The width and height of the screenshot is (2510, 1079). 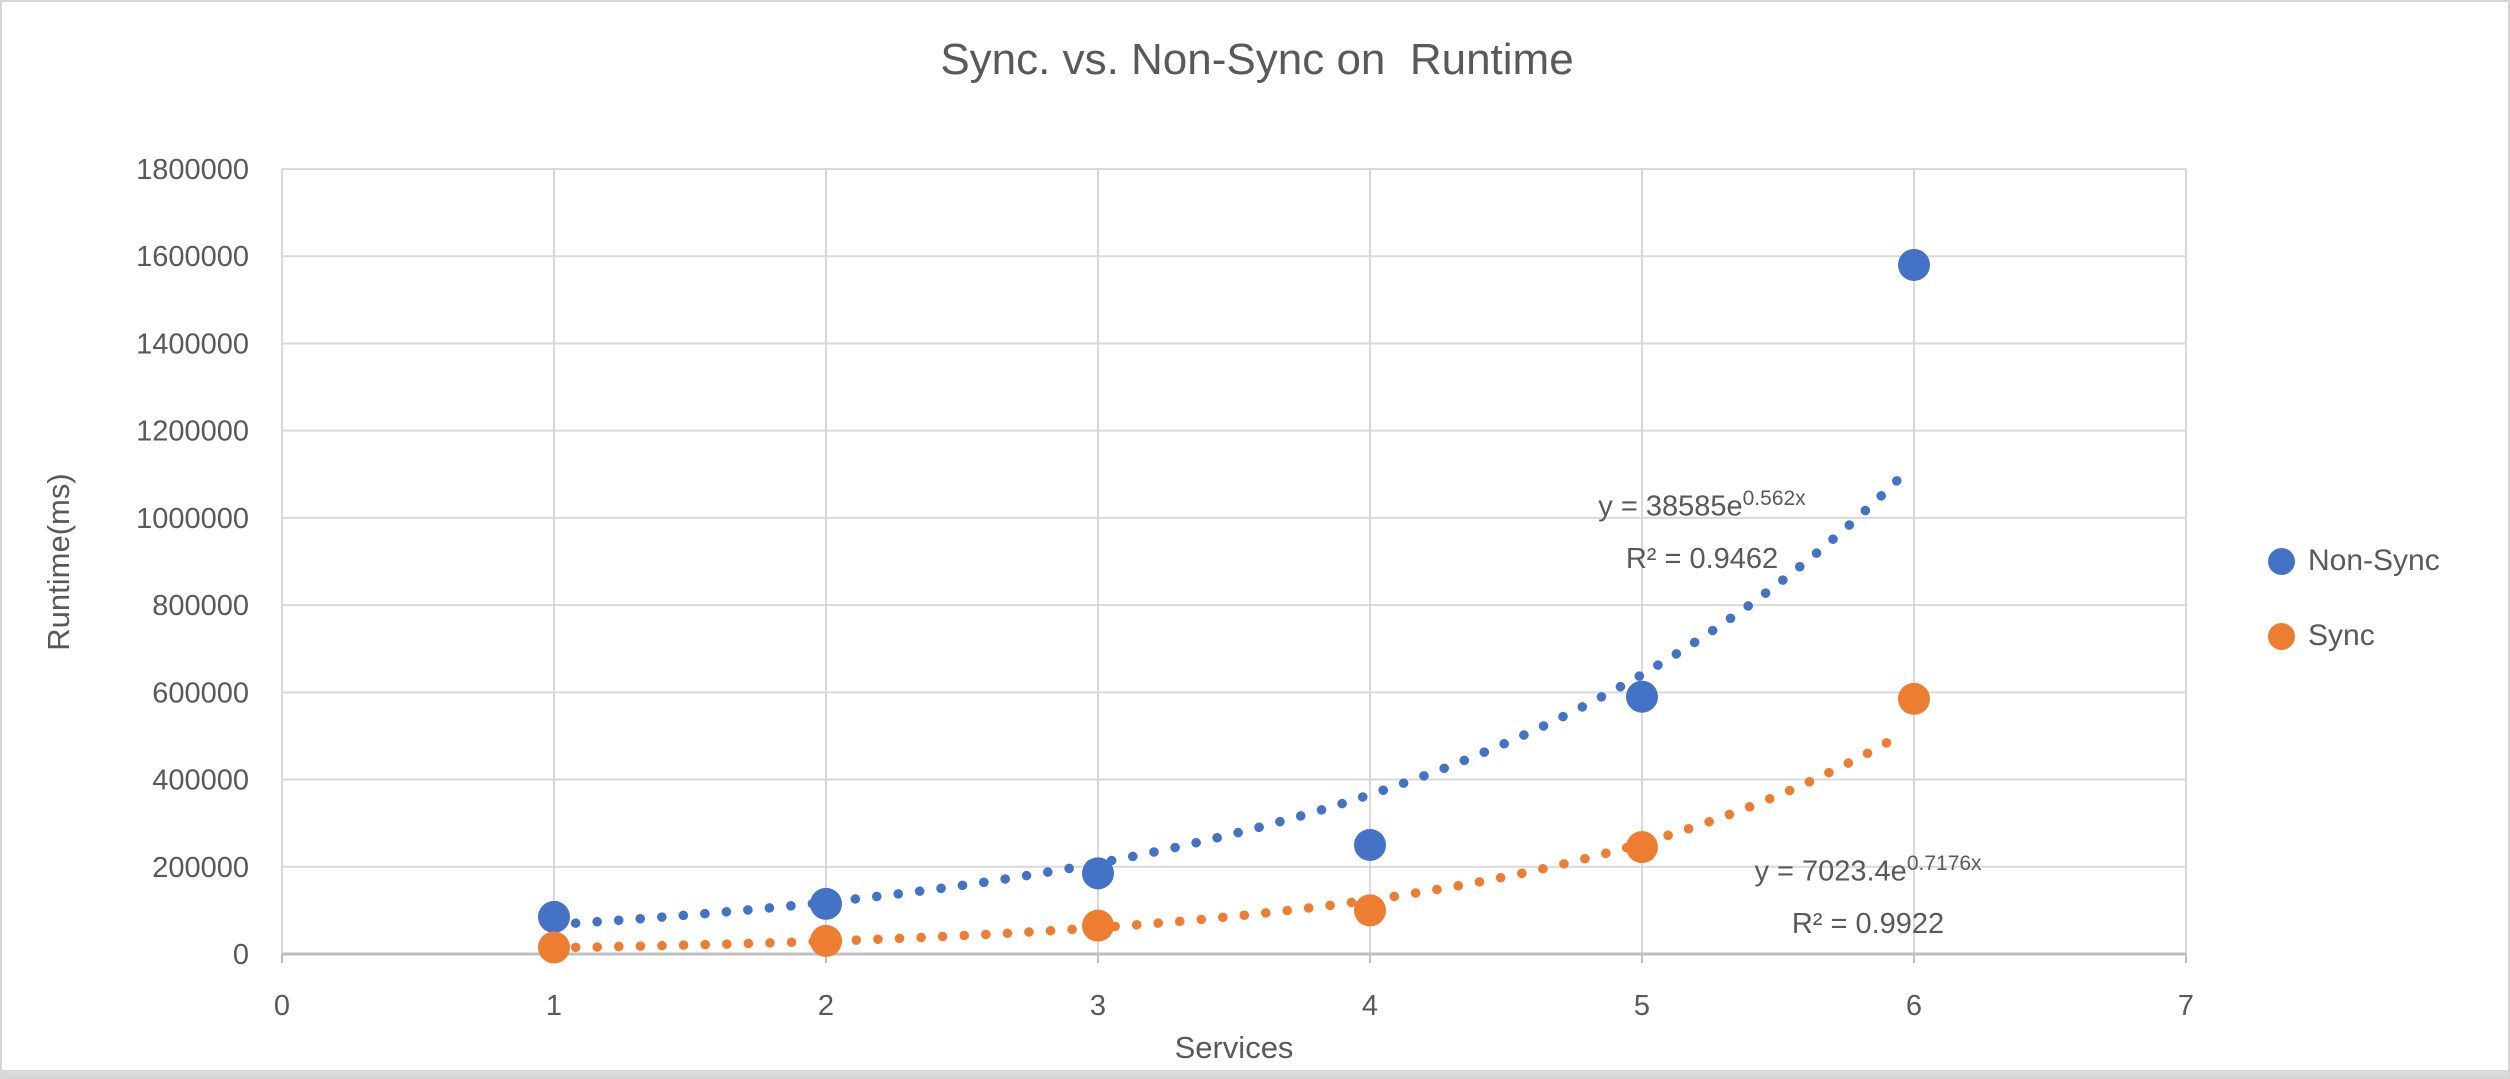 What do you see at coordinates (2281, 561) in the screenshot?
I see `nonsync-legend-marker-icon` at bounding box center [2281, 561].